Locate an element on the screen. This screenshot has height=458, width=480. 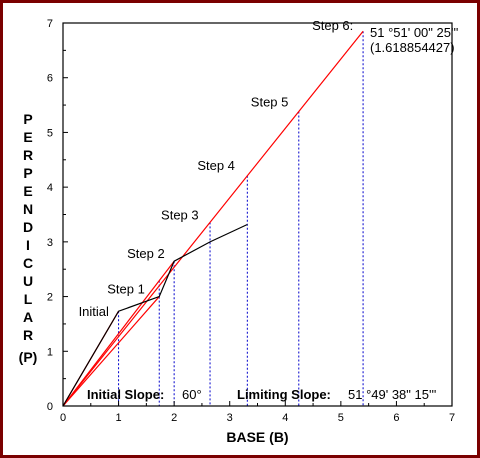
x-axis-title: BASE (B) is located at coordinates (257, 437).